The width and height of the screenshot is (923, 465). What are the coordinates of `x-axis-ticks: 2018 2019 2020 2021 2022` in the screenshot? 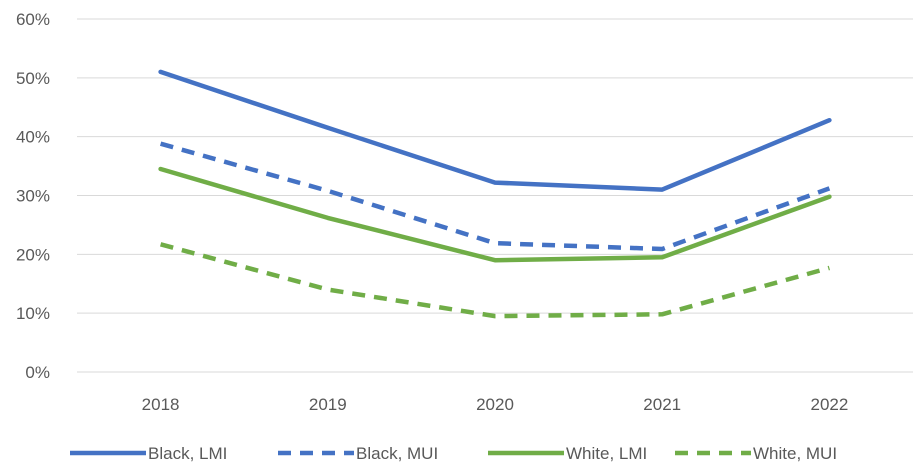 It's located at (495, 404).